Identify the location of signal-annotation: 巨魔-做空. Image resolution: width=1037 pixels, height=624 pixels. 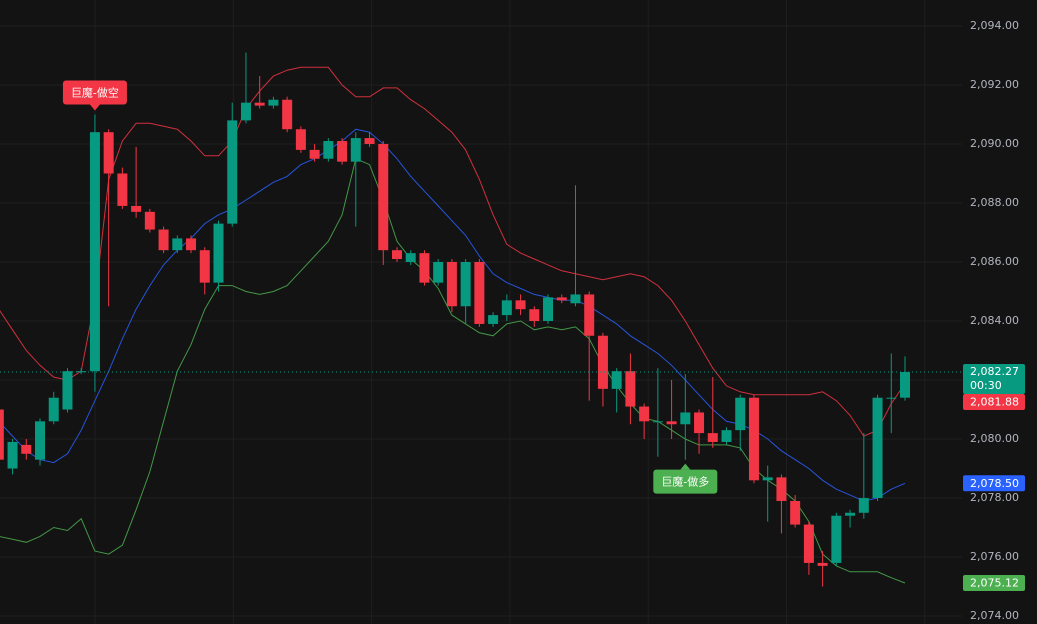
(94, 95).